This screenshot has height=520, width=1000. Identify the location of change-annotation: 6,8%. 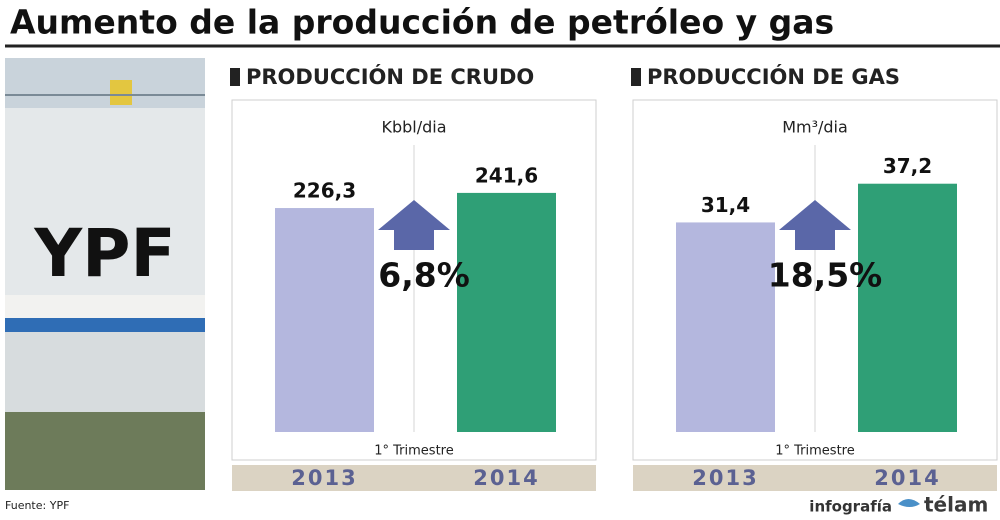
(424, 275).